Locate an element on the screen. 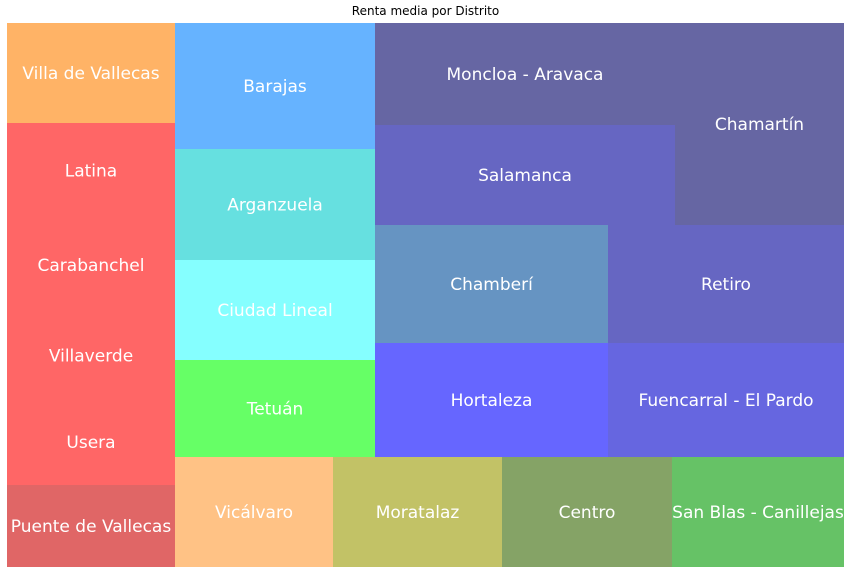  treemap-tile: Hortaleza is located at coordinates (491, 400).